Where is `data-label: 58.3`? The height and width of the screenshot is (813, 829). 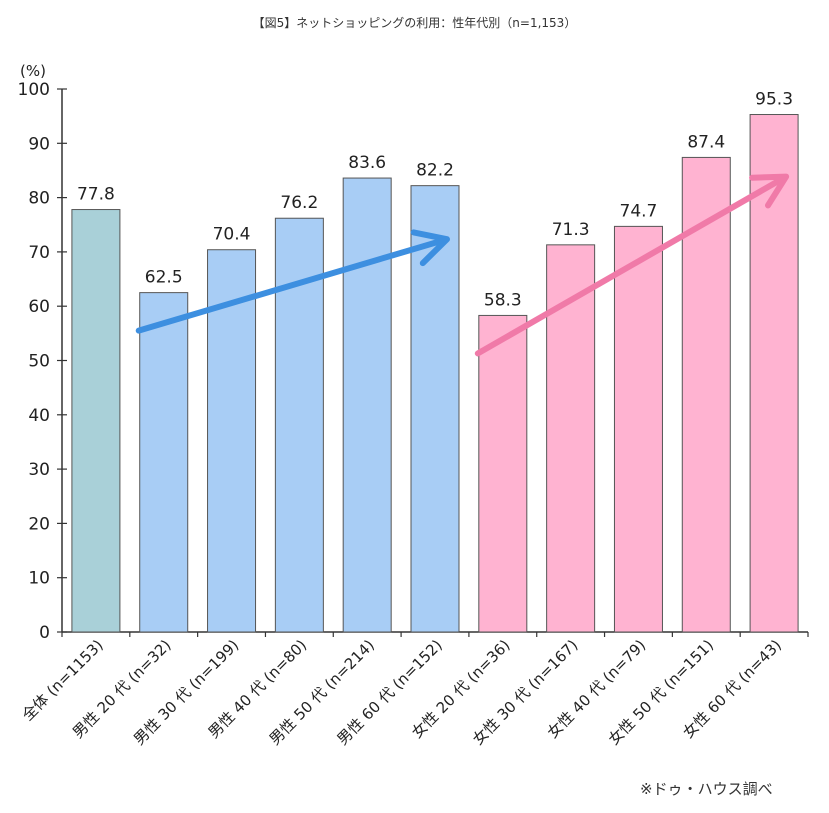
data-label: 58.3 is located at coordinates (503, 300).